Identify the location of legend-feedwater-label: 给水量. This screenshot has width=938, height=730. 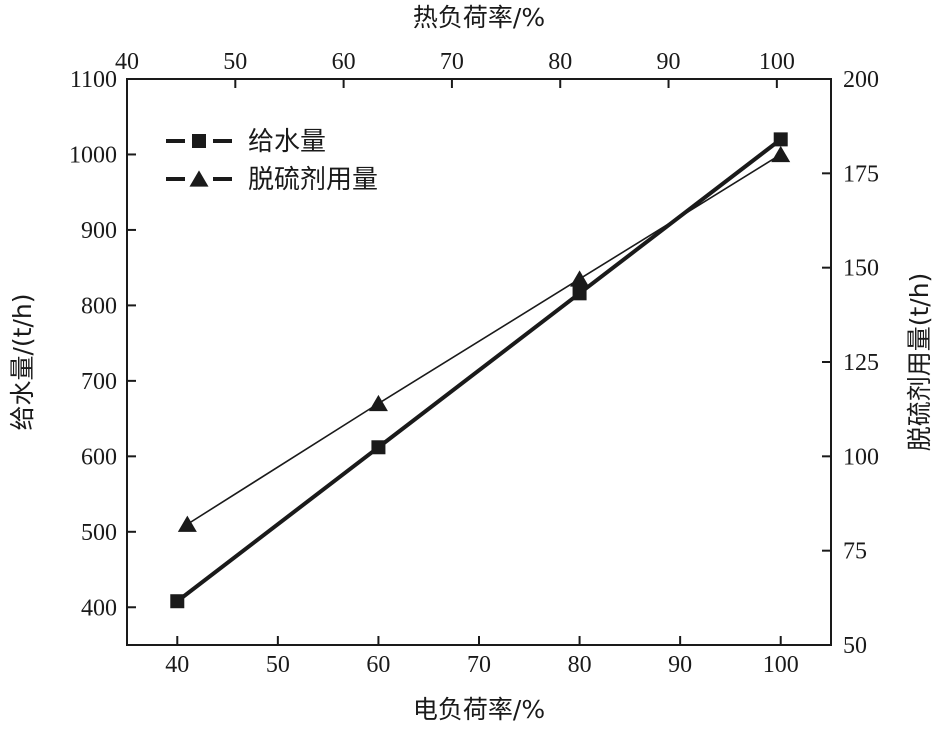
(287, 142).